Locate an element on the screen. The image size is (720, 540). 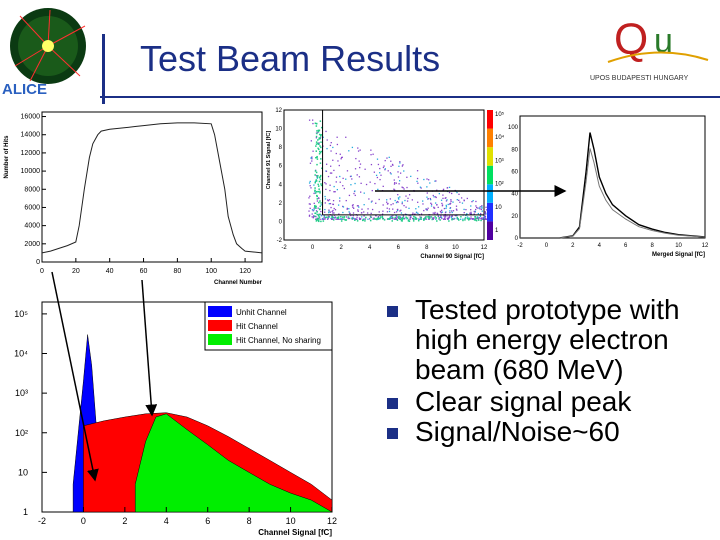
x-tick-label: 12 is located at coordinates (705, 246).